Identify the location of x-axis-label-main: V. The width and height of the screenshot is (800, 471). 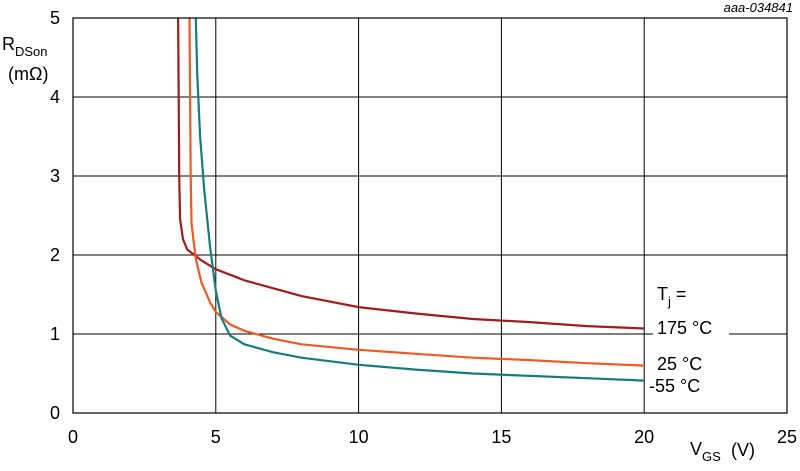
(696, 449).